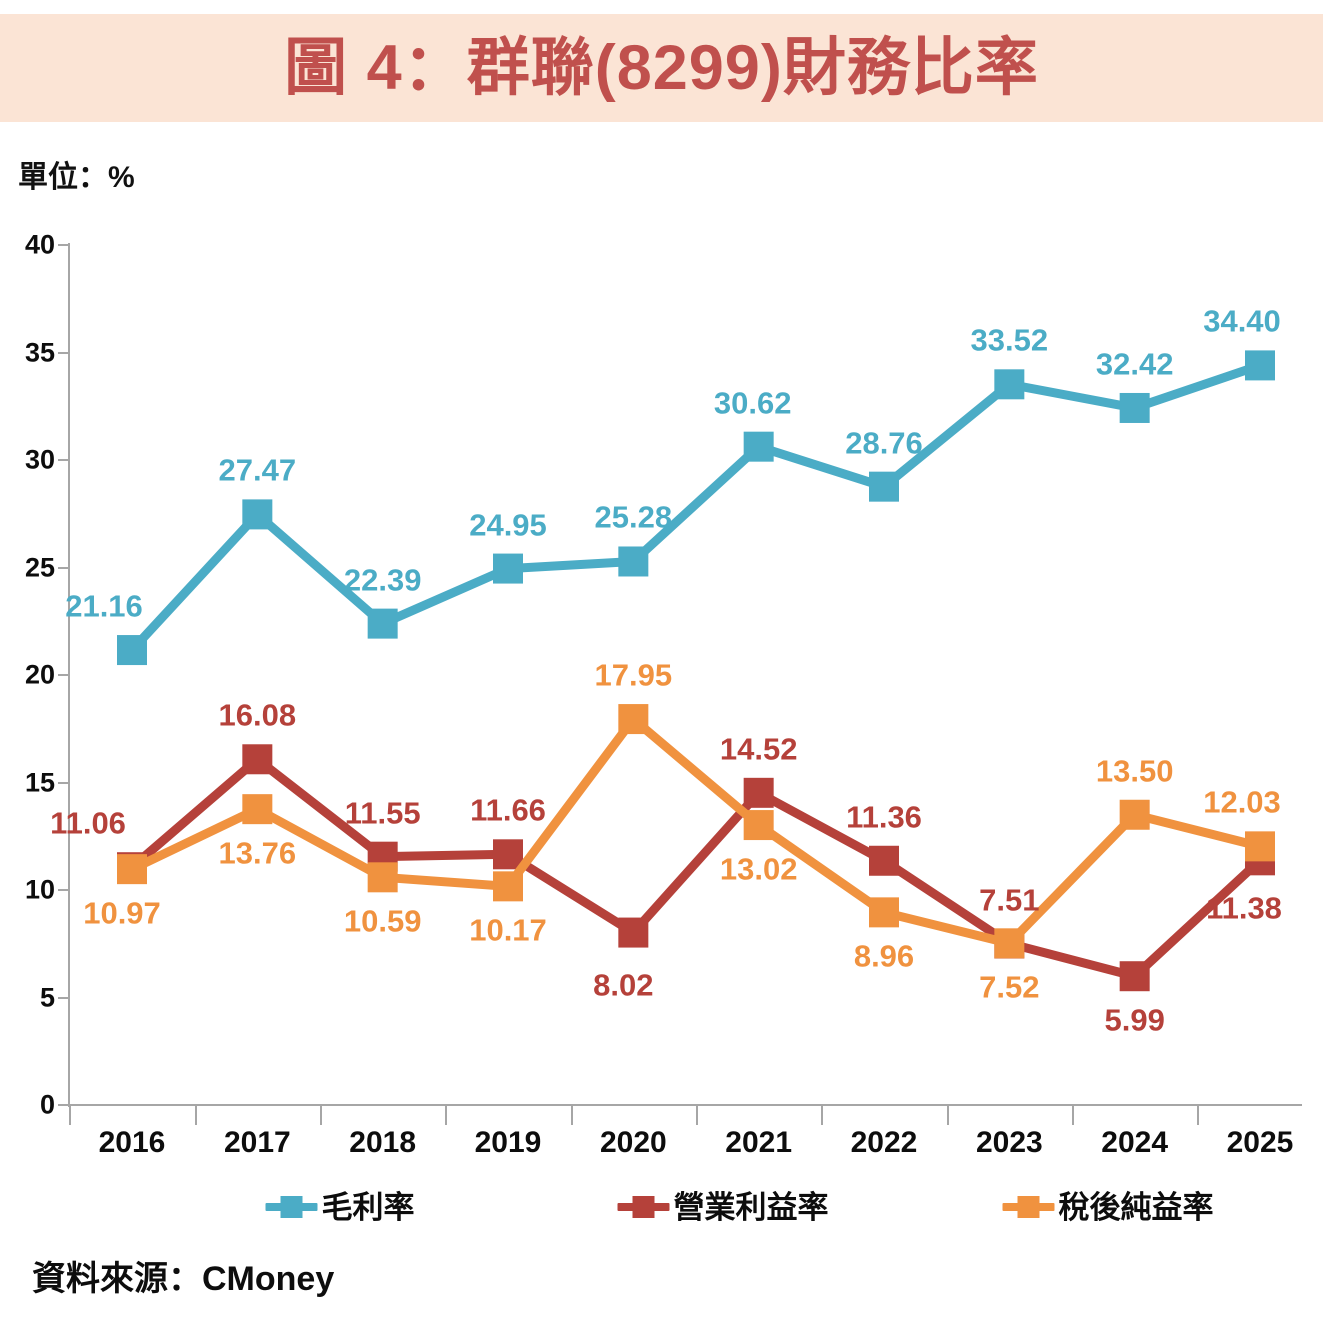 This screenshot has height=1323, width=1323. I want to click on data-label: 14.52, so click(758, 749).